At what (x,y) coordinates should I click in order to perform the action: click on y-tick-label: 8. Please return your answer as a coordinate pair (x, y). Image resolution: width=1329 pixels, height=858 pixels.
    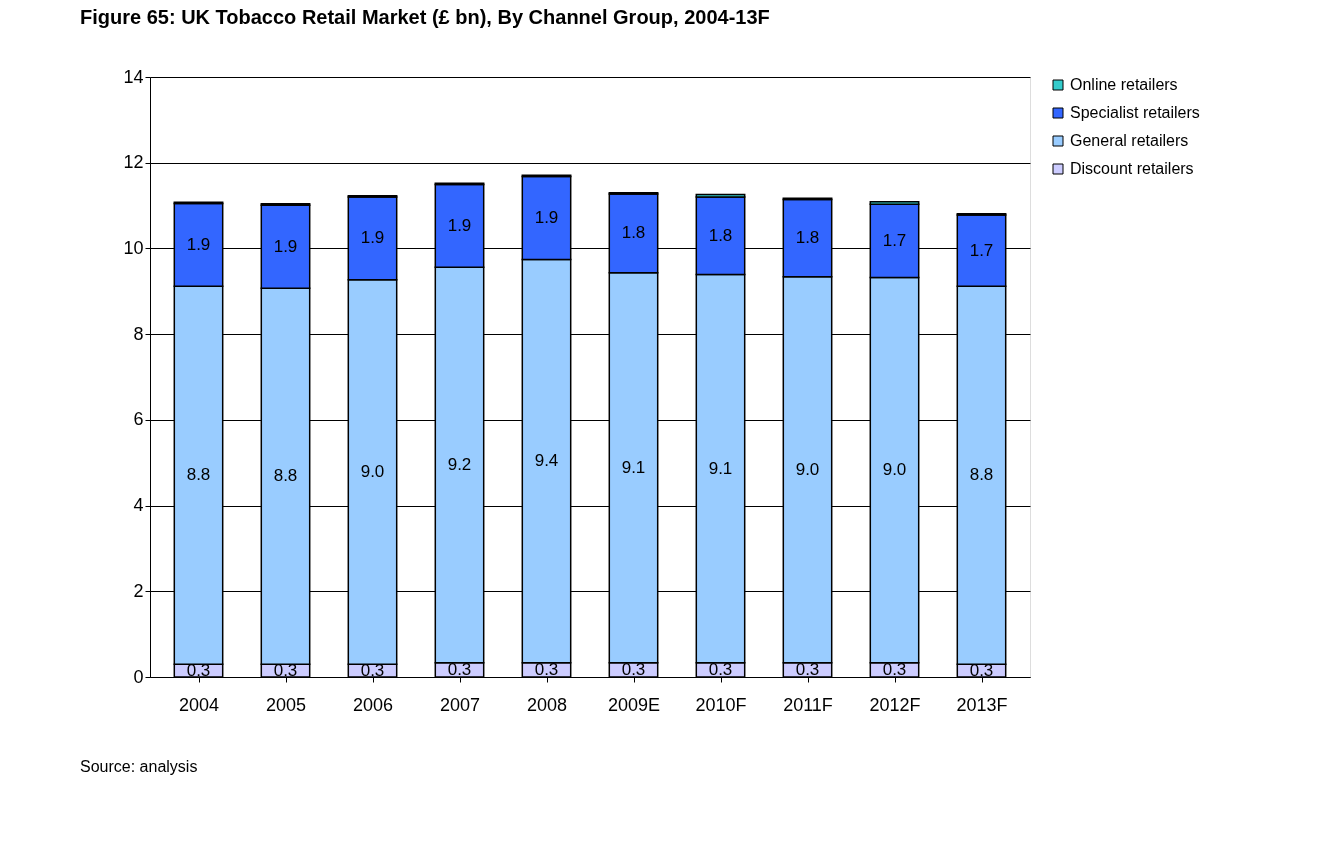
    Looking at the image, I should click on (138, 333).